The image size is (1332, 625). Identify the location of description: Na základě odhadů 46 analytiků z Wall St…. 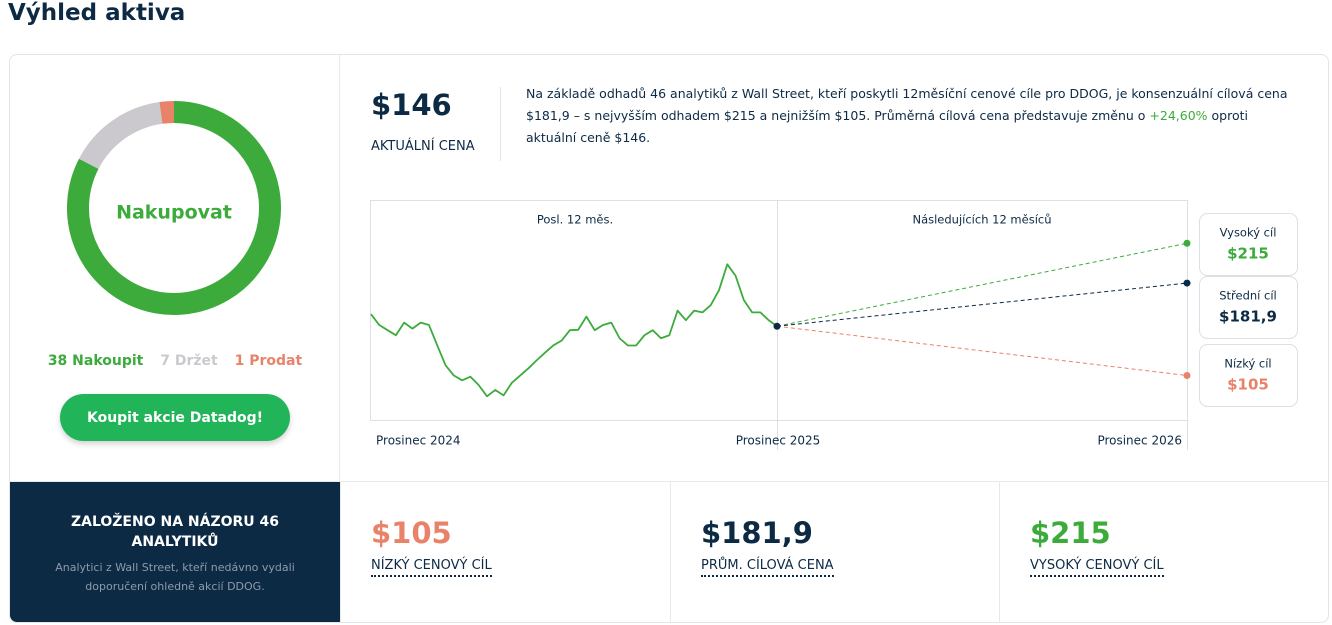
(911, 116).